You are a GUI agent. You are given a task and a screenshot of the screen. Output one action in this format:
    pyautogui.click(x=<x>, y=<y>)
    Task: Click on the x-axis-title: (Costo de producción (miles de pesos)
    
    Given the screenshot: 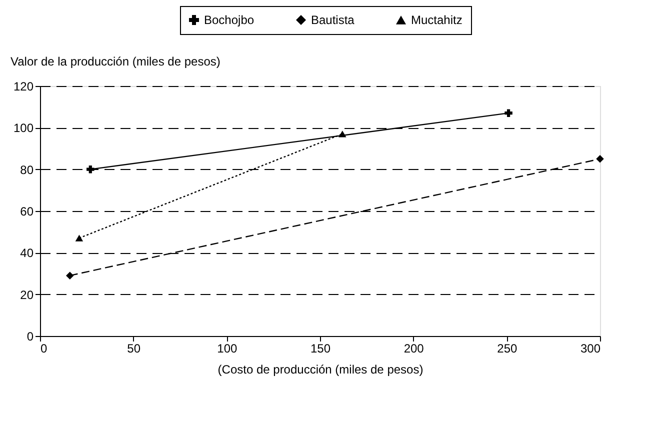 What is the action you would take?
    pyautogui.click(x=321, y=369)
    